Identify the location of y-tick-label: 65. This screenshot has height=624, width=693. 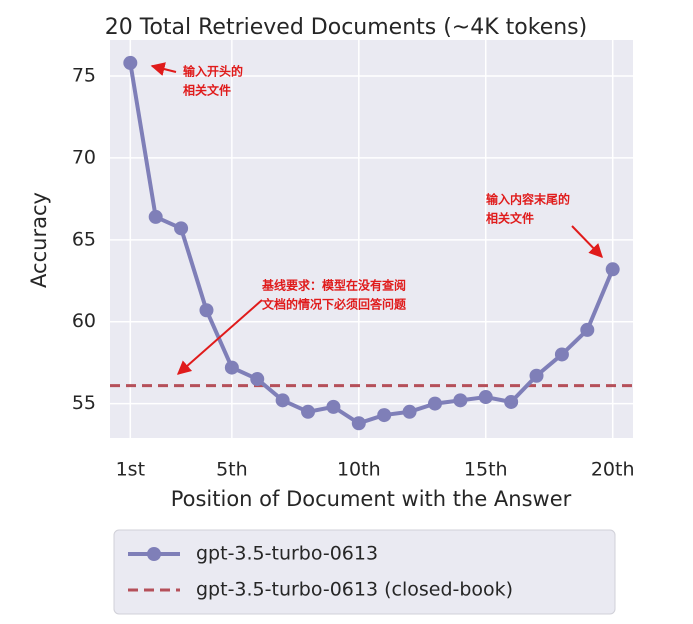
(84, 239).